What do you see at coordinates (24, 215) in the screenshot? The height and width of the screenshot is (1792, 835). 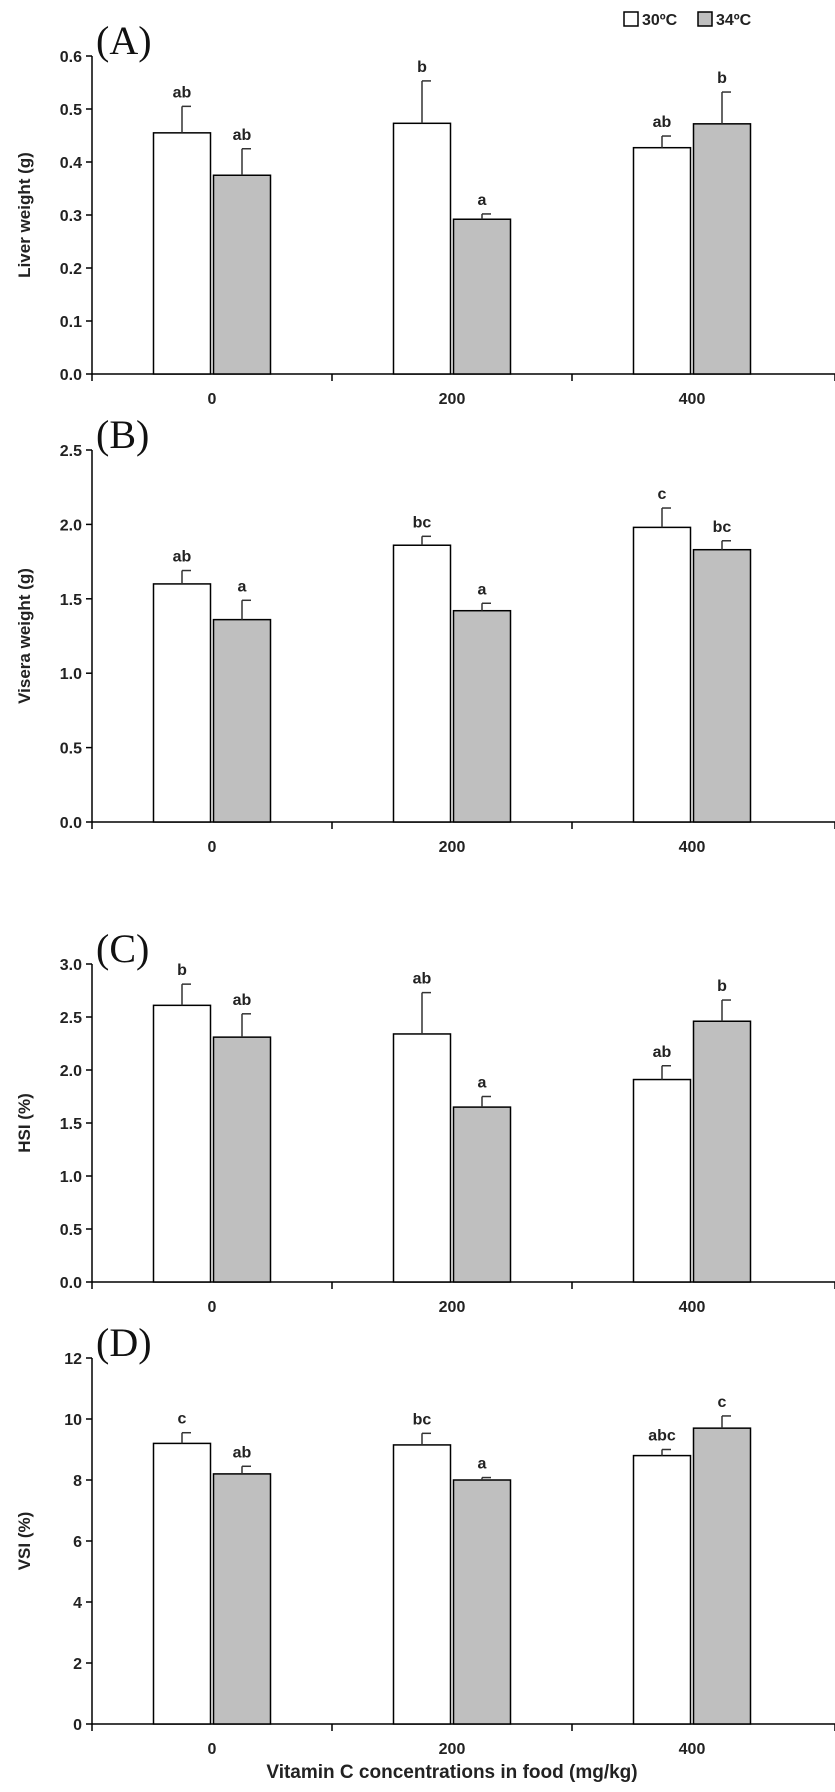 I see `y-axis-title: Liver weight (g)` at bounding box center [24, 215].